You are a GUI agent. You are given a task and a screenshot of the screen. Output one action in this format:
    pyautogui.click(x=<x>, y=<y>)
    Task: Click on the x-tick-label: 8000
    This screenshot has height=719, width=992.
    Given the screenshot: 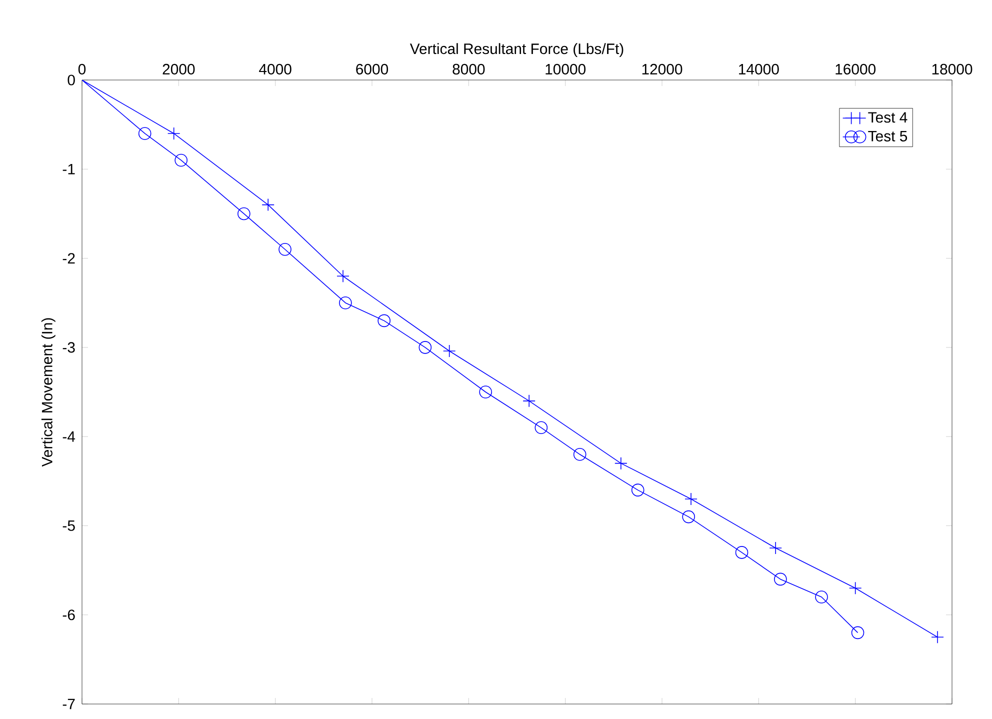 What is the action you would take?
    pyautogui.click(x=468, y=69)
    